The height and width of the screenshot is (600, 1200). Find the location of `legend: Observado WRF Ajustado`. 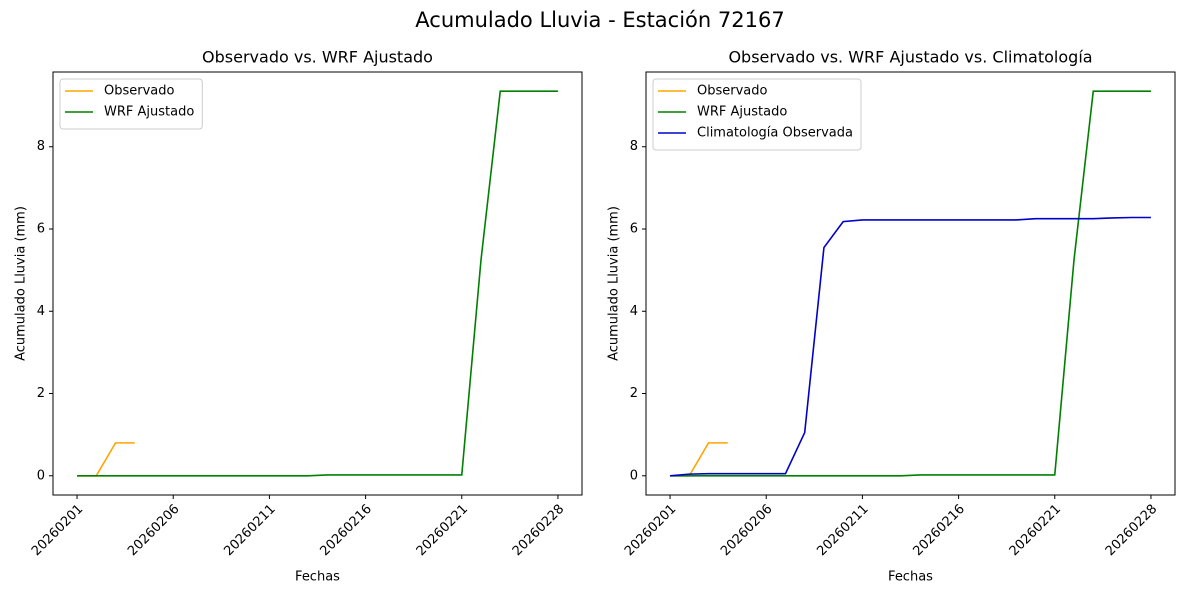

legend: Observado WRF Ajustado is located at coordinates (131, 104).